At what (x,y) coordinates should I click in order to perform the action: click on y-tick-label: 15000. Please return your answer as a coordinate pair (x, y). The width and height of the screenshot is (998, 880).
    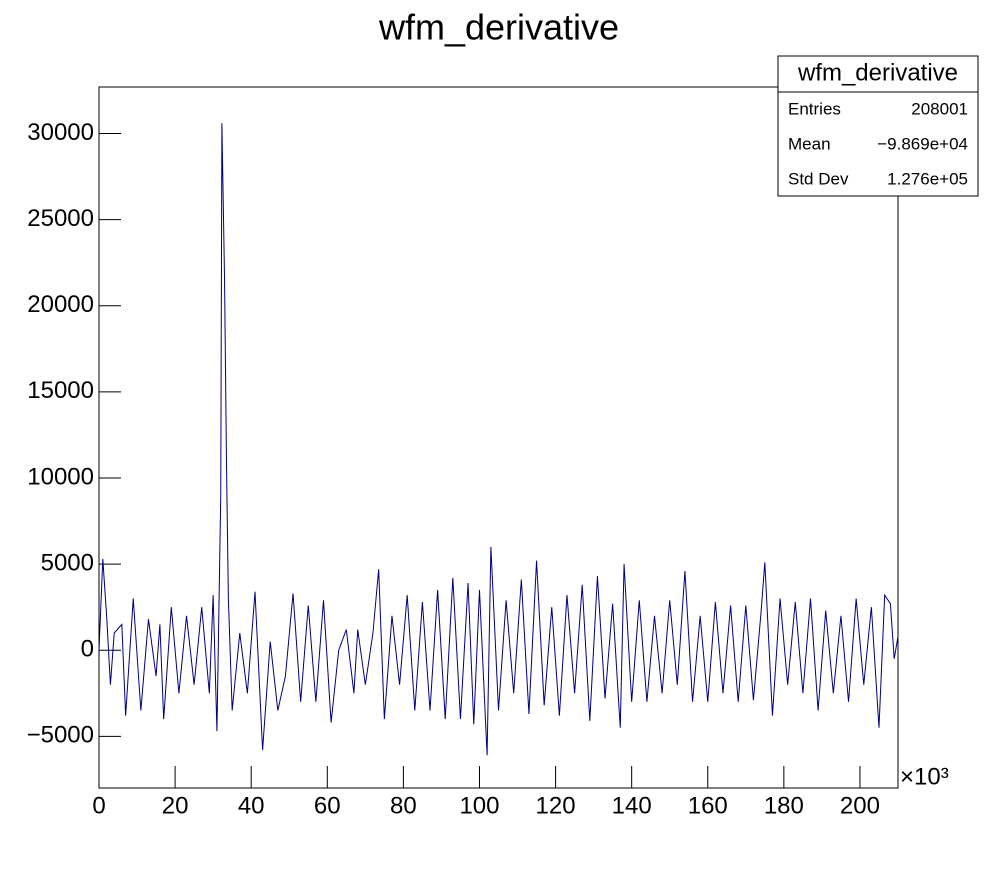
    Looking at the image, I should click on (60, 390).